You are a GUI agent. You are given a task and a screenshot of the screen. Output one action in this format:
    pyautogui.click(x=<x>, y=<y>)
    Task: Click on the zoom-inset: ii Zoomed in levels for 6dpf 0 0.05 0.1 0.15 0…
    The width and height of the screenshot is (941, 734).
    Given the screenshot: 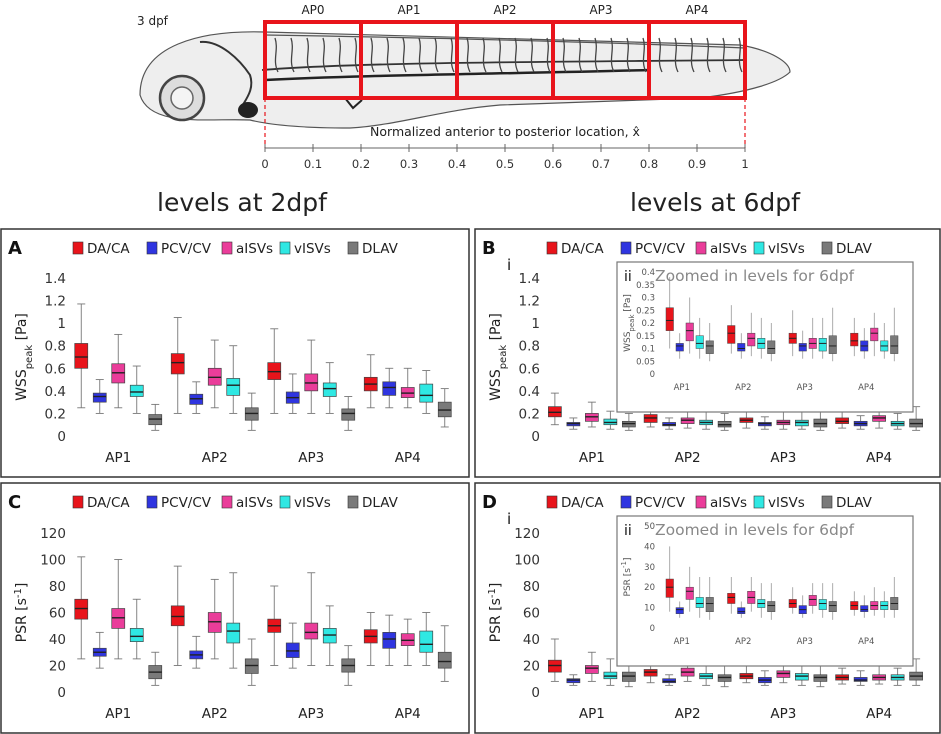 What is the action you would take?
    pyautogui.click(x=765, y=337)
    